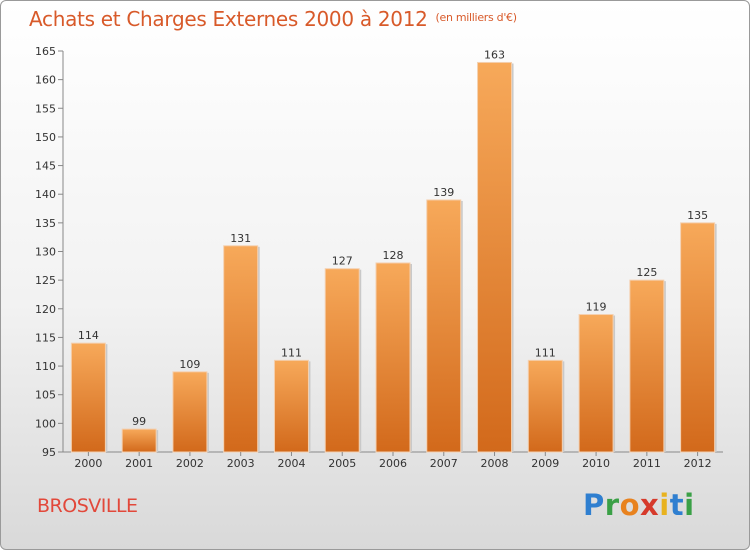  What do you see at coordinates (49, 452) in the screenshot?
I see `y-tick-label: 95` at bounding box center [49, 452].